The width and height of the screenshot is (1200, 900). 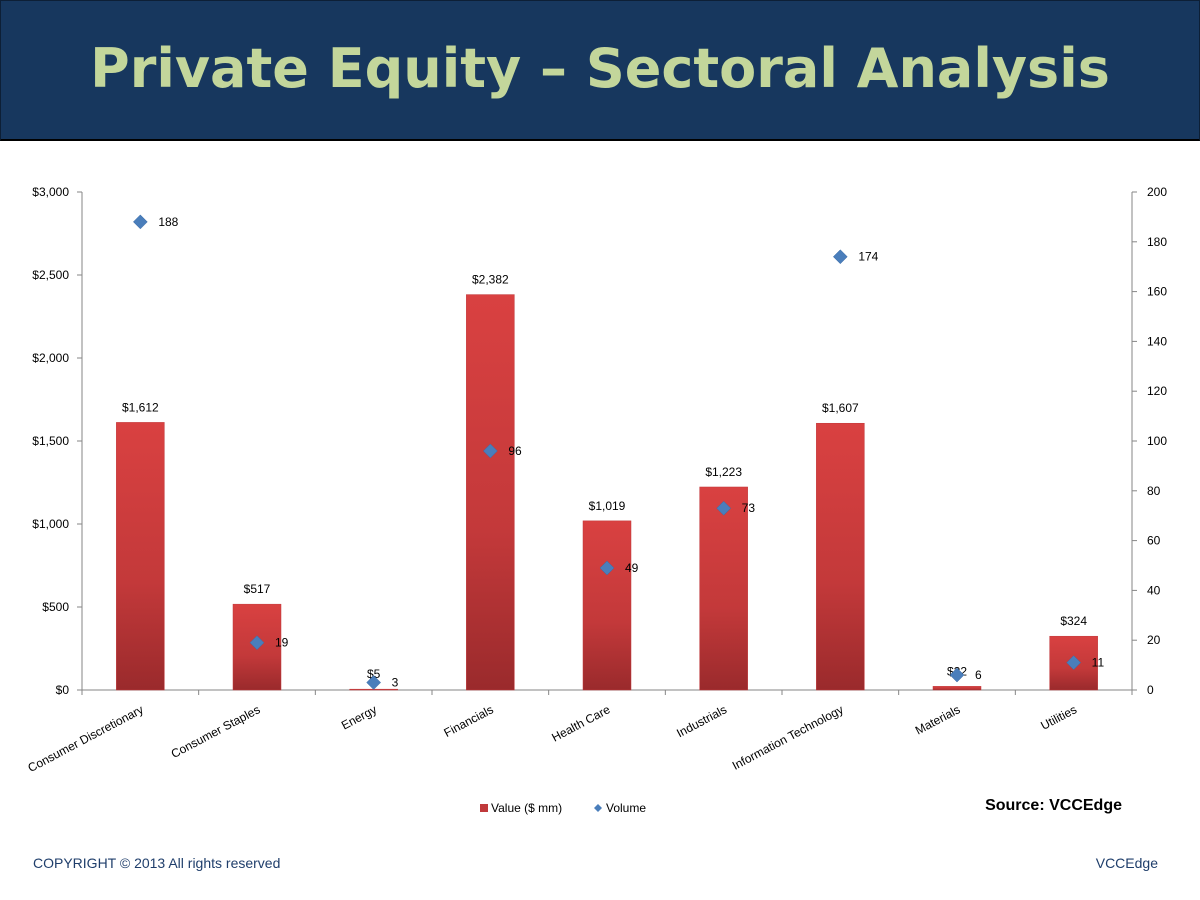 What do you see at coordinates (1154, 590) in the screenshot?
I see `right-tick-label: 40` at bounding box center [1154, 590].